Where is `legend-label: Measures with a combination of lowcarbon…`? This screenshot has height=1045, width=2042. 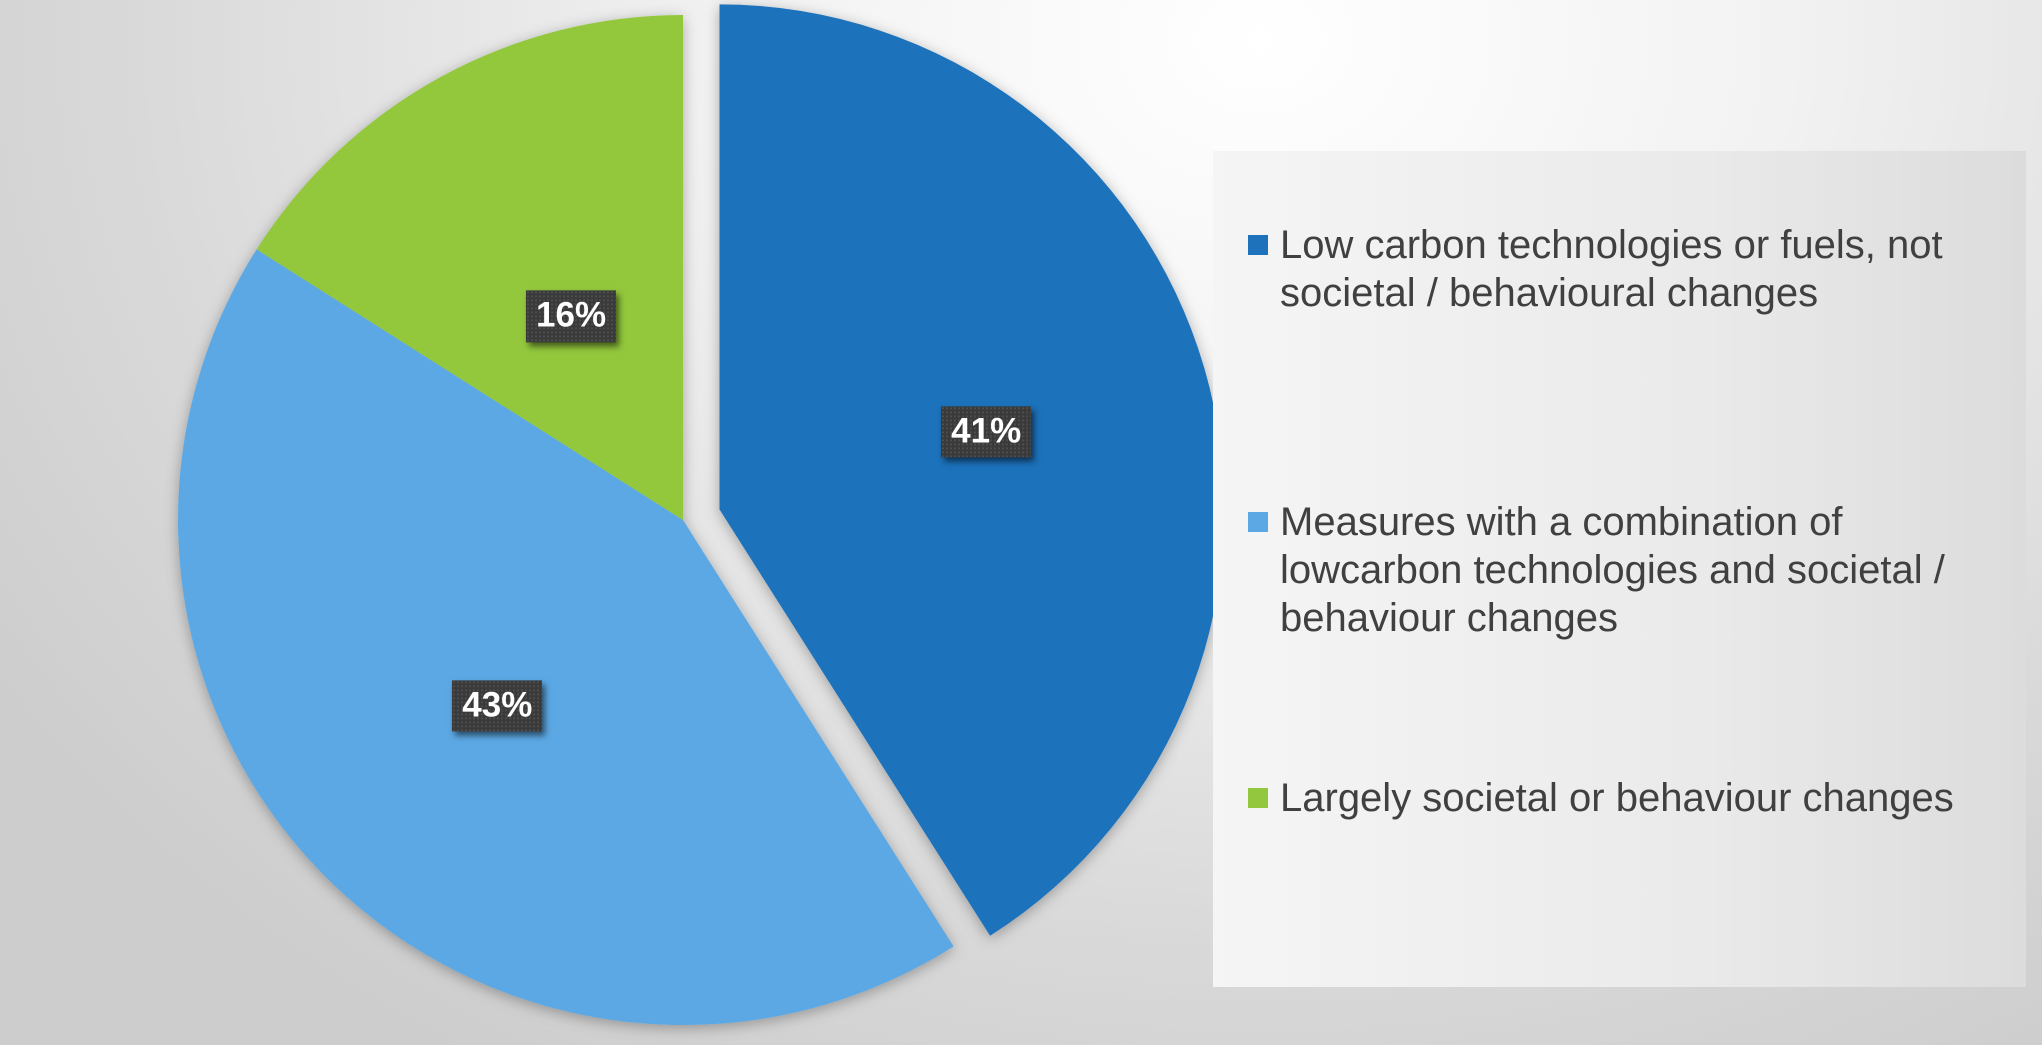
legend-label: Measures with a combination of lowcarbon… is located at coordinates (1612, 570).